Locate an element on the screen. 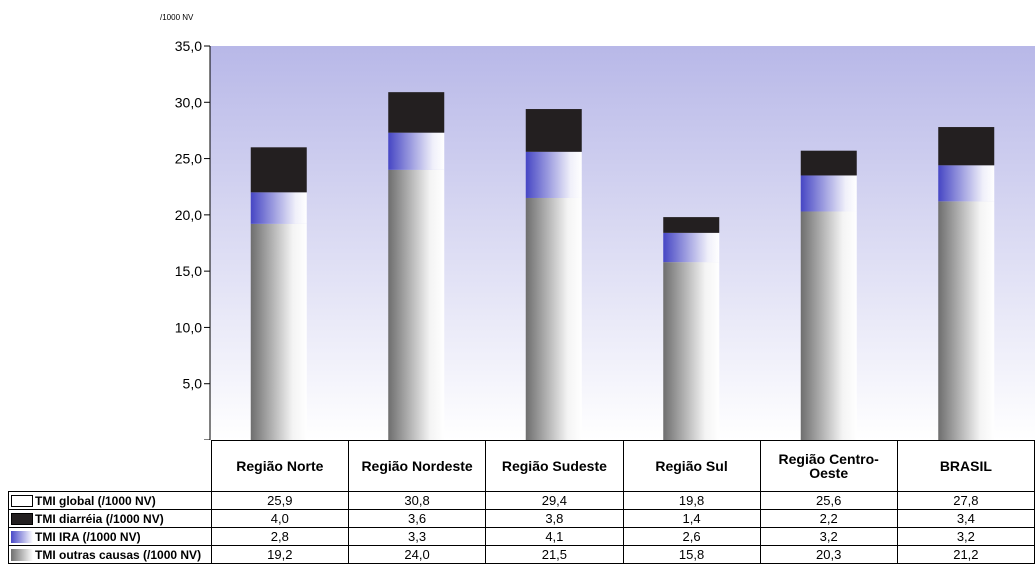 Image resolution: width=1035 pixels, height=580 pixels. table-cell: 1,4 is located at coordinates (691, 518).